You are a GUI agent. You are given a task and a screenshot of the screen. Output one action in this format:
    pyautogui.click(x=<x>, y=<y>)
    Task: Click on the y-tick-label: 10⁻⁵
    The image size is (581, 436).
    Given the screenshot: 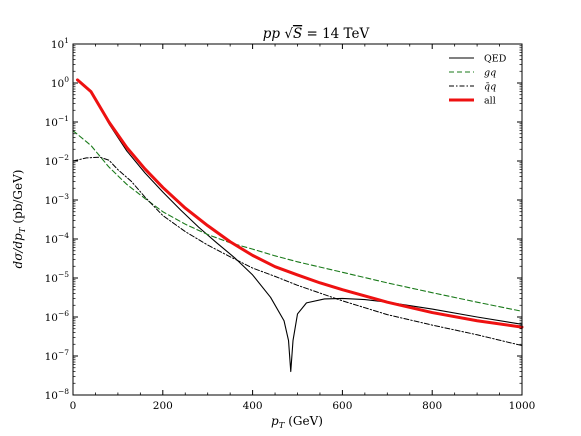 What is the action you would take?
    pyautogui.click(x=57, y=277)
    